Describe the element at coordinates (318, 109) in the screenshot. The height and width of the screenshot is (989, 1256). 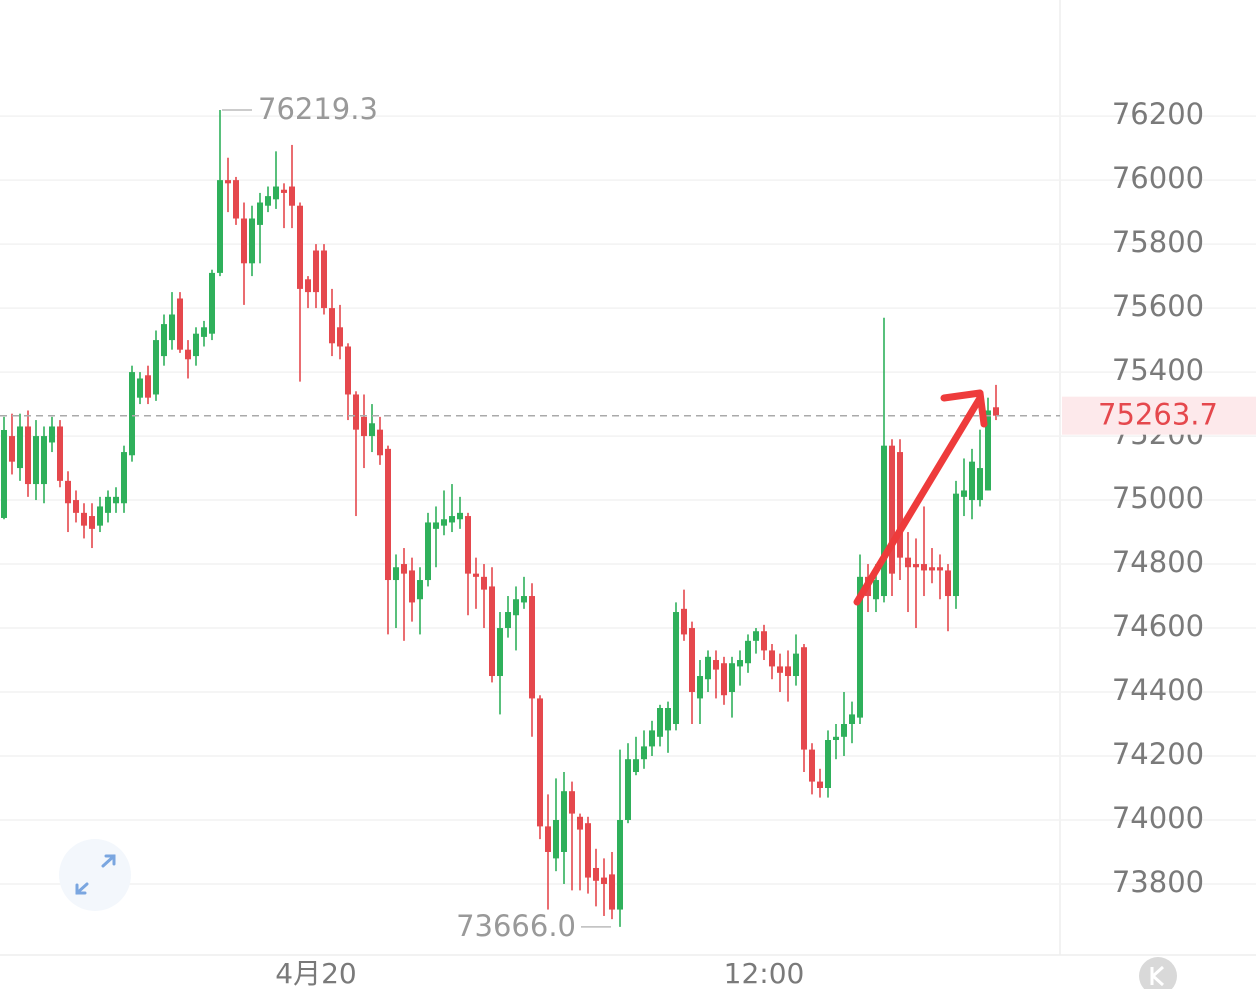
I see `high-label: 76219.3` at that location.